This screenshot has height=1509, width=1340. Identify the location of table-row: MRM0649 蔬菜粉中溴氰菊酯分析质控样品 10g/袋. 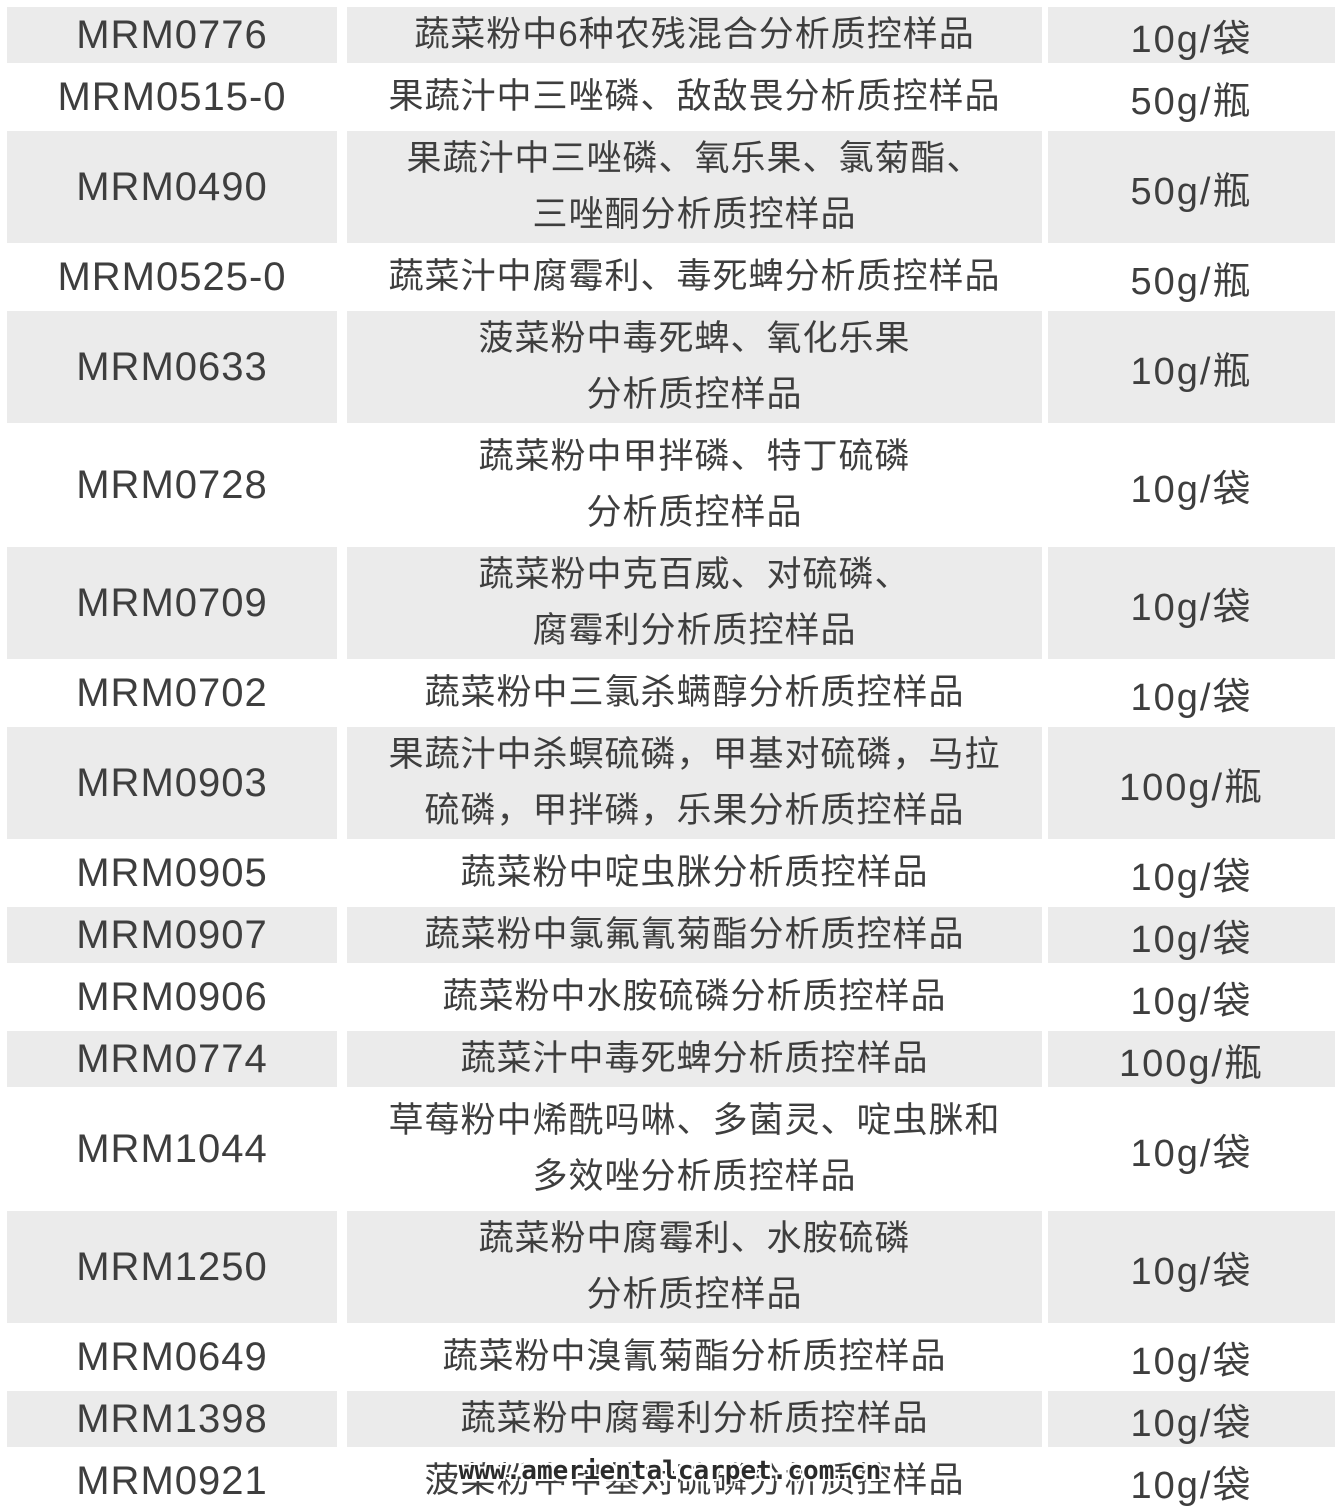
(671, 1357).